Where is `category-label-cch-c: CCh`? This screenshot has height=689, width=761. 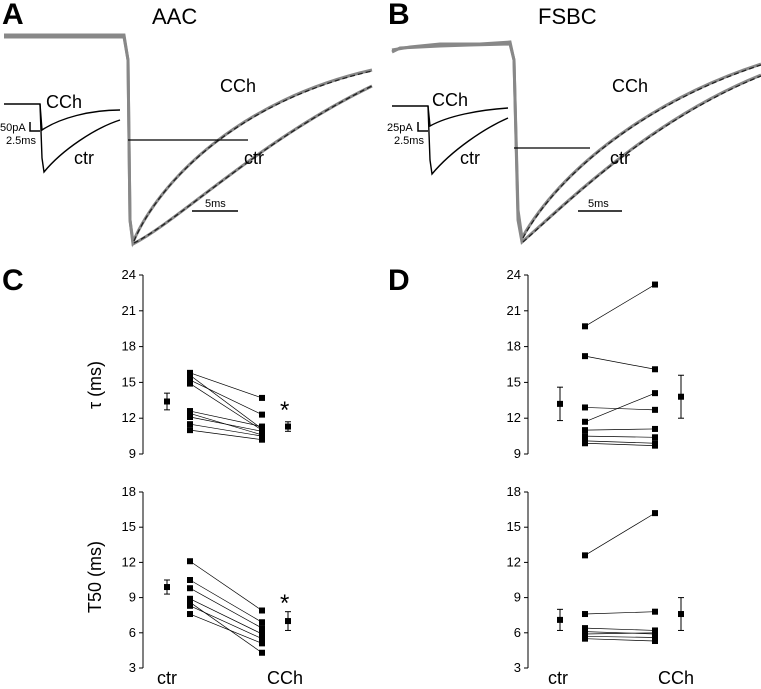
category-label-cch-c: CCh is located at coordinates (285, 678).